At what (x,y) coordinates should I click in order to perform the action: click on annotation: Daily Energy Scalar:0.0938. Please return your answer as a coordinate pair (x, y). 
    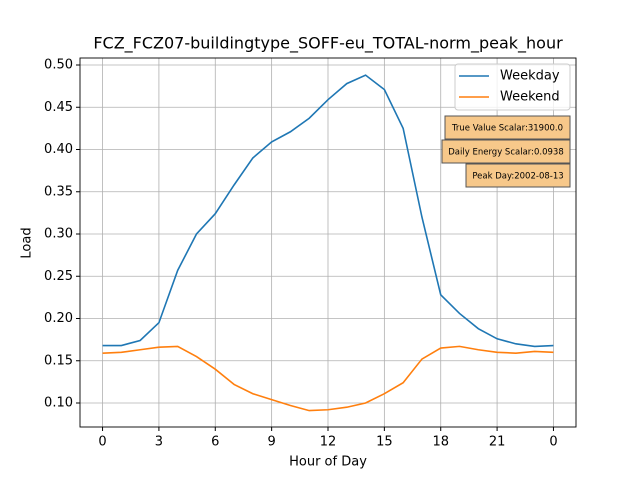
    Looking at the image, I should click on (505, 153).